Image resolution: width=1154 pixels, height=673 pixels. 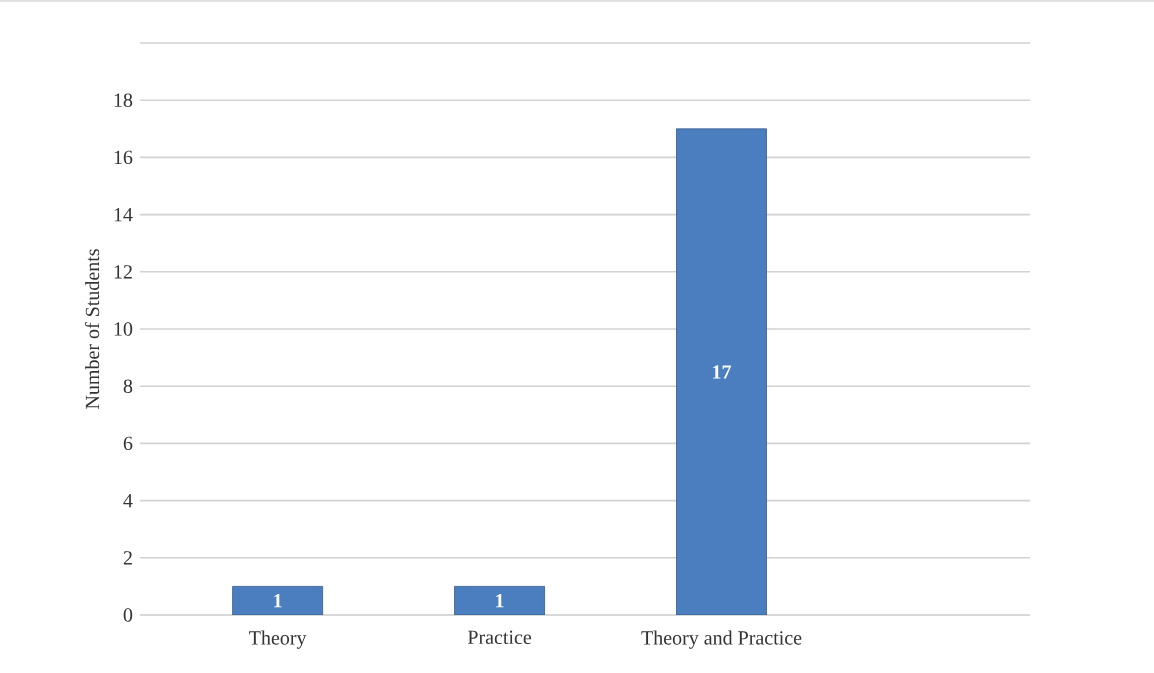 What do you see at coordinates (278, 639) in the screenshot?
I see `x-tick-label: Theory` at bounding box center [278, 639].